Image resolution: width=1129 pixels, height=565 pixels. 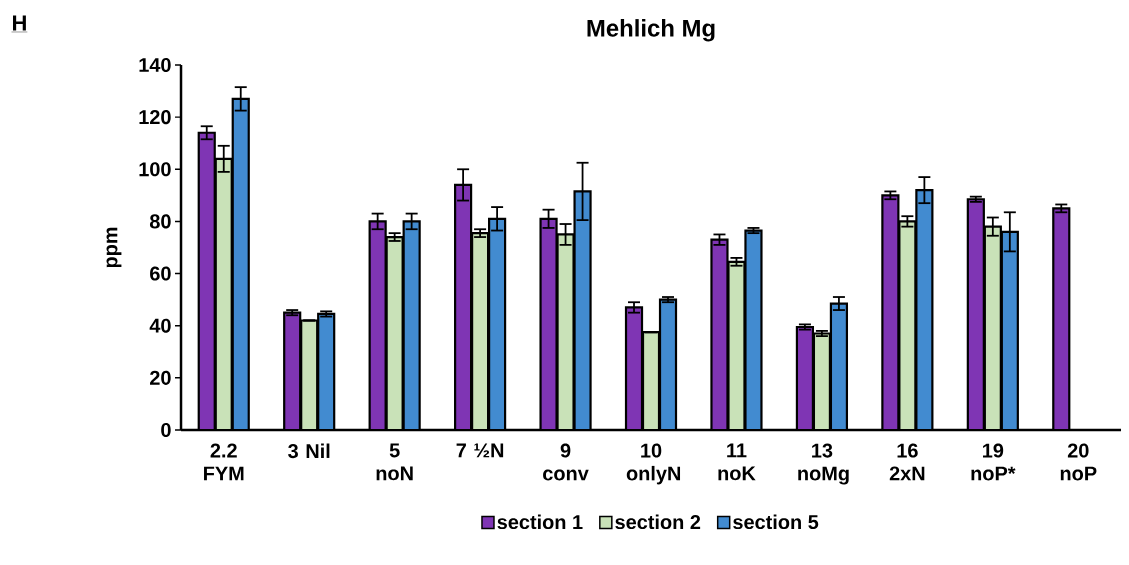 What do you see at coordinates (776, 522) in the screenshot?
I see `legend-label: section 5` at bounding box center [776, 522].